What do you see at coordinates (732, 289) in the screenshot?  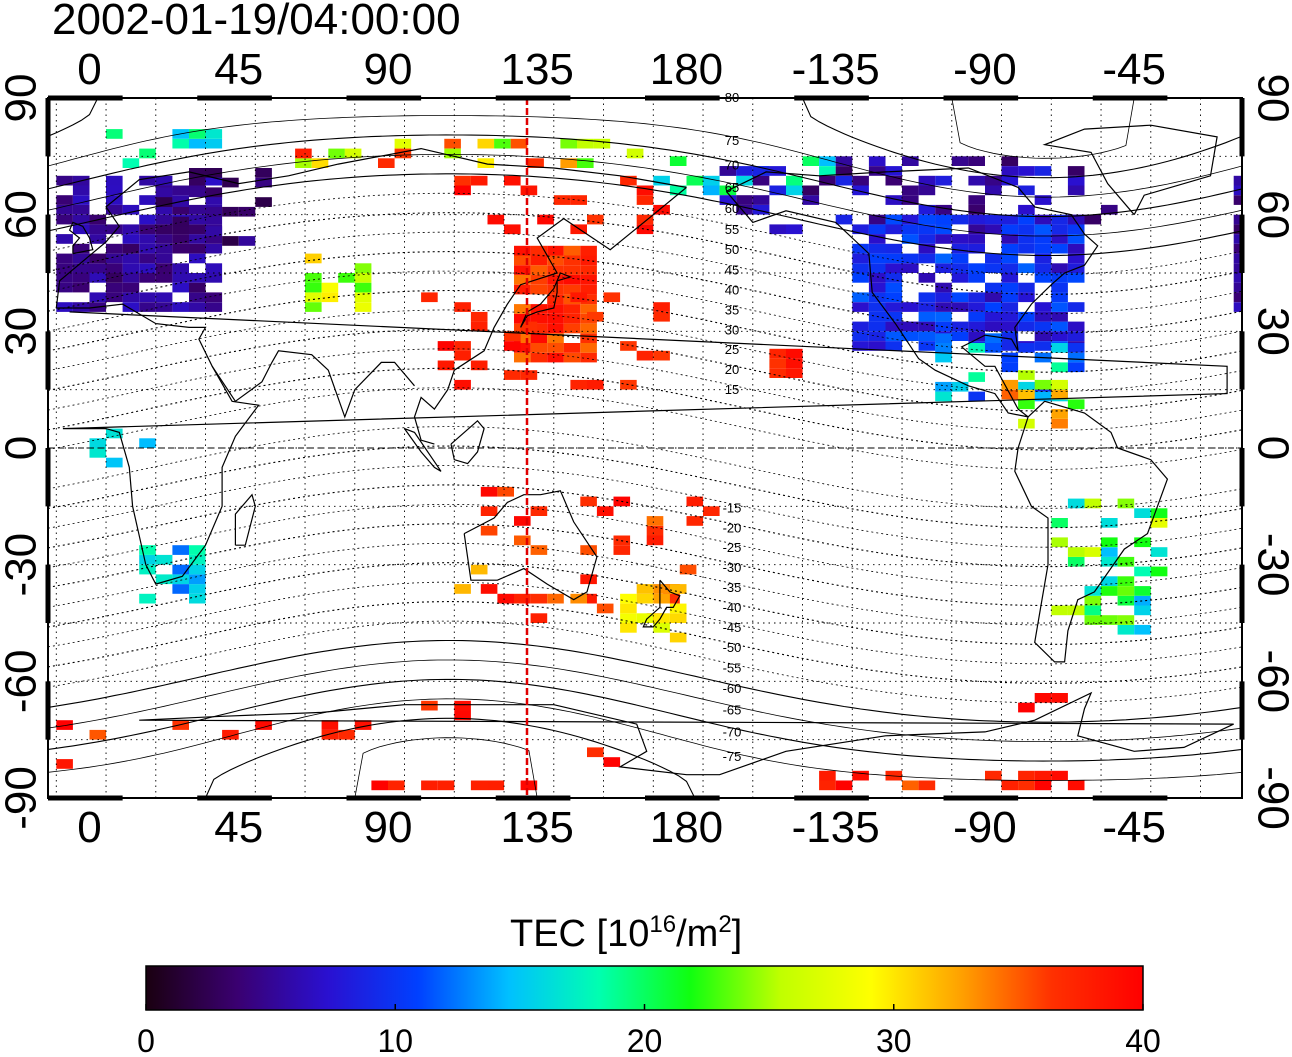 I see `mag-lat-label: 40` at bounding box center [732, 289].